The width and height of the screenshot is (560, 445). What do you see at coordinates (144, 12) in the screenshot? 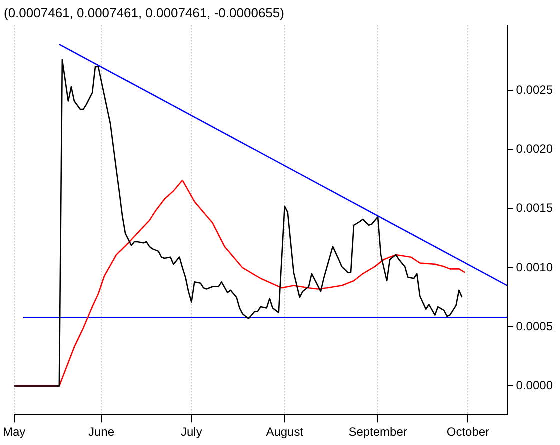
I see `chart-title: (0.0007461, 0.0007461, 0.0007461, -0.0000655)` at bounding box center [144, 12].